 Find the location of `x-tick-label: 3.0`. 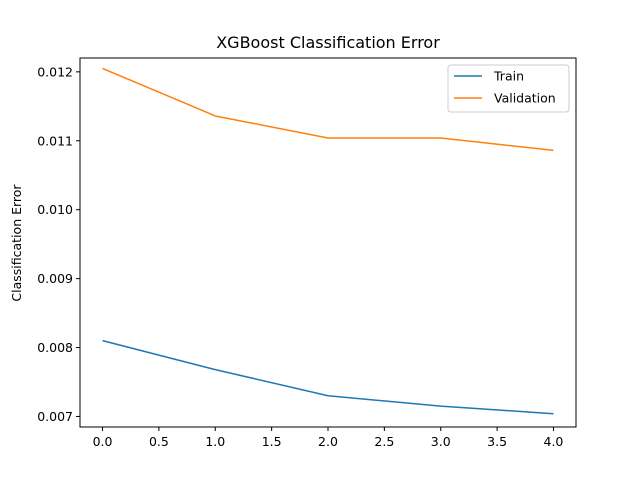

x-tick-label: 3.0 is located at coordinates (441, 441).